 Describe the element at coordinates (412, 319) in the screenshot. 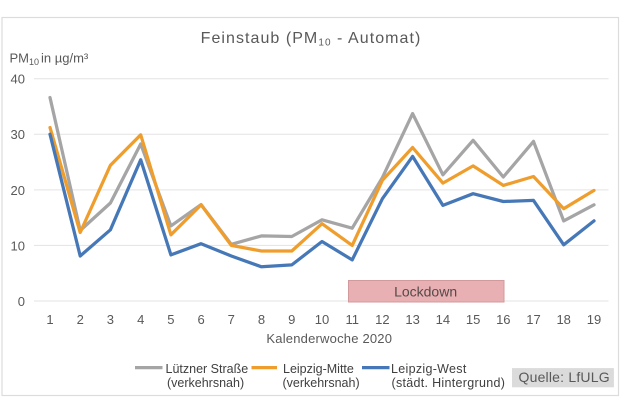

I see `svg-text: 13` at that location.